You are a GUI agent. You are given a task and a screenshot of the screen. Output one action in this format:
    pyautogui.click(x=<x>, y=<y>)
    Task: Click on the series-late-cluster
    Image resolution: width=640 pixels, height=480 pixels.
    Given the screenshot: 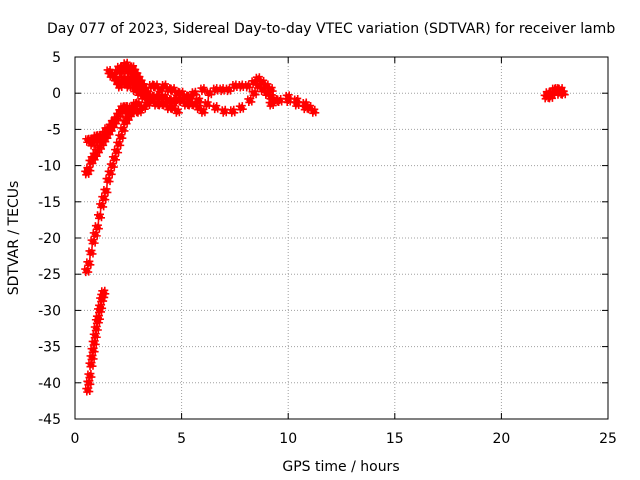 What is the action you would take?
    pyautogui.click(x=554, y=93)
    